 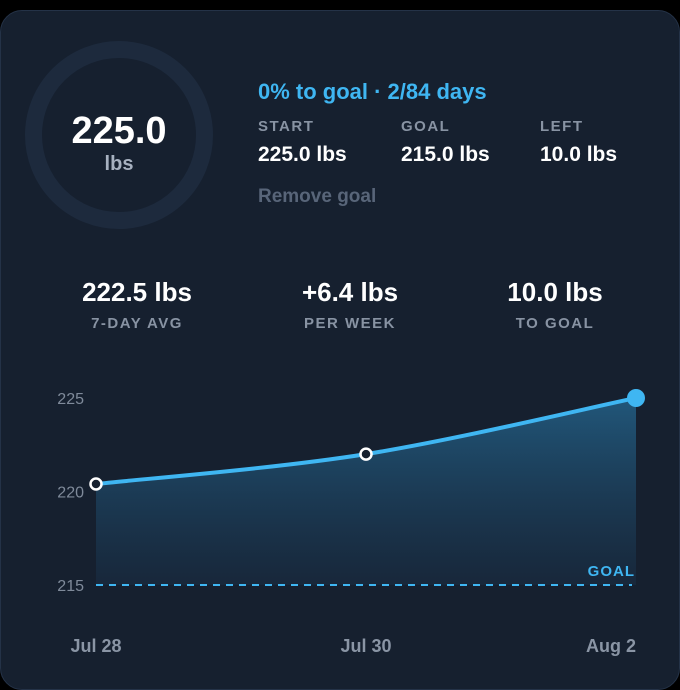 What do you see at coordinates (302, 154) in the screenshot?
I see `start-value: 225.0 lbs` at bounding box center [302, 154].